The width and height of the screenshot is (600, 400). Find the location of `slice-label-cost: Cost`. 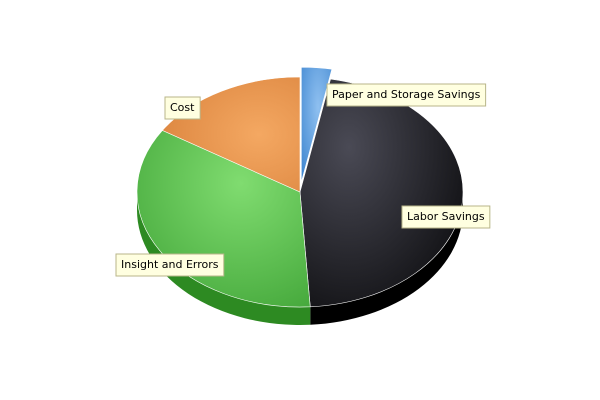

slice-label-cost: Cost is located at coordinates (182, 108).